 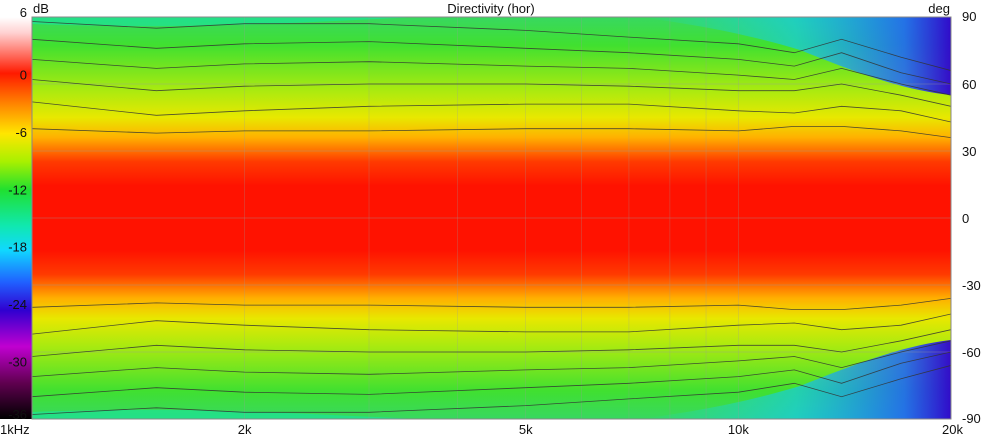 What do you see at coordinates (226, 414) in the screenshot?
I see `lf-cool-region-bottom` at bounding box center [226, 414].